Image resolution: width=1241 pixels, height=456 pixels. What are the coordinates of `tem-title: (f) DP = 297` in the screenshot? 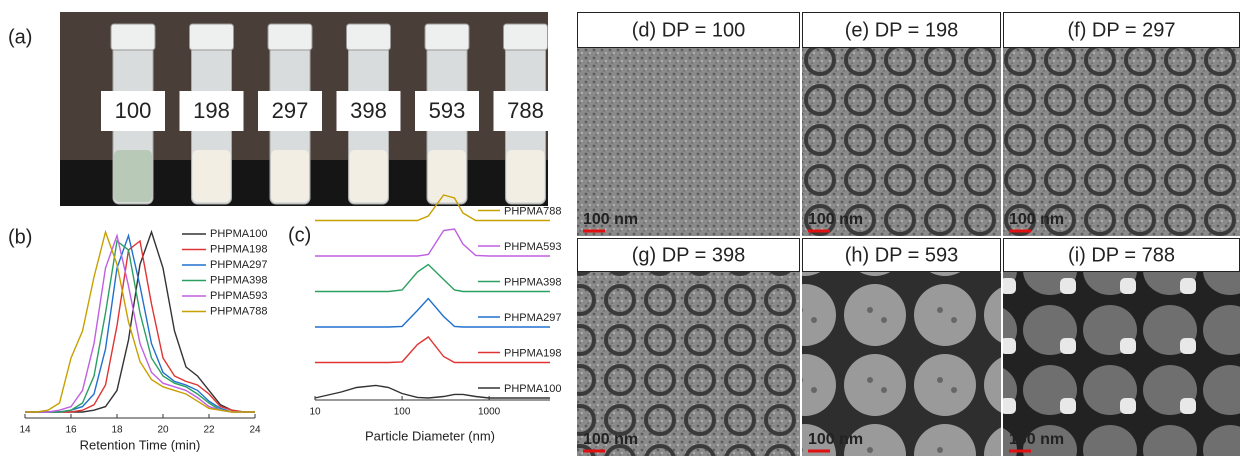 It's located at (1121, 30).